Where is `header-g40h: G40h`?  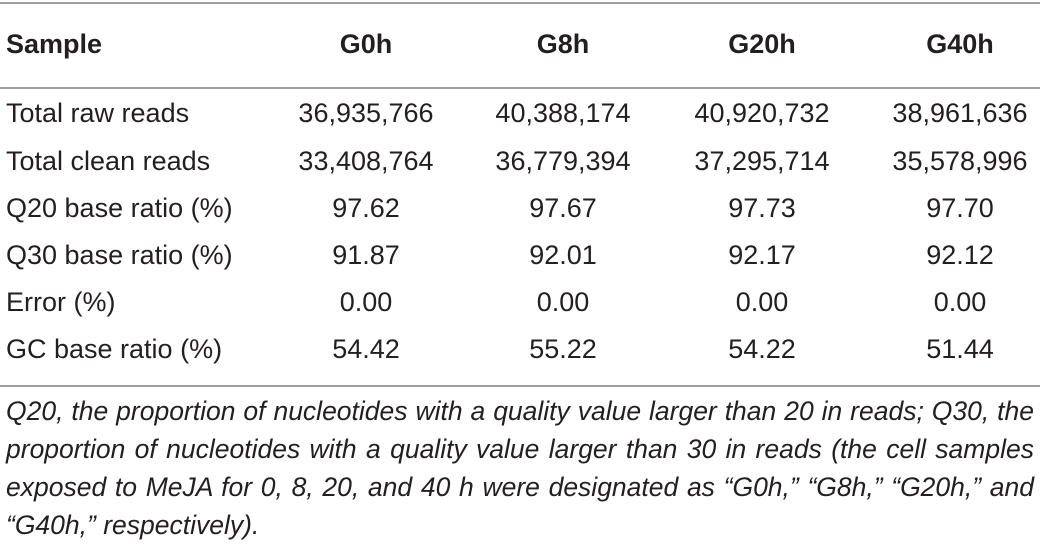
header-g40h: G40h is located at coordinates (960, 44).